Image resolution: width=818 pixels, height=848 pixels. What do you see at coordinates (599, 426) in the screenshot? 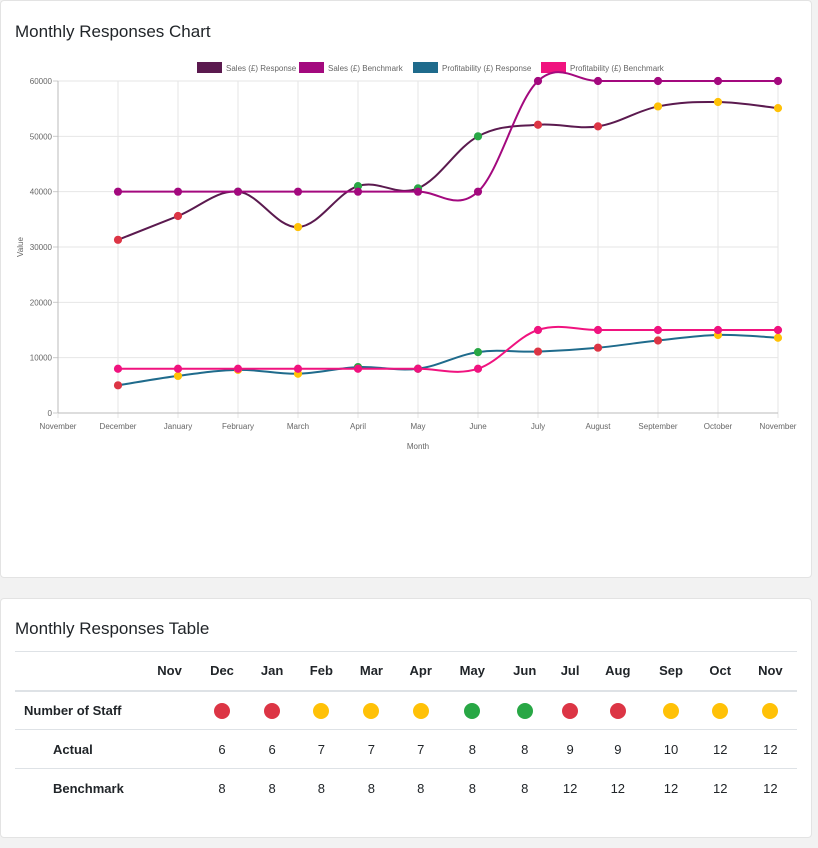
I see `x-tick-label: August` at bounding box center [599, 426].